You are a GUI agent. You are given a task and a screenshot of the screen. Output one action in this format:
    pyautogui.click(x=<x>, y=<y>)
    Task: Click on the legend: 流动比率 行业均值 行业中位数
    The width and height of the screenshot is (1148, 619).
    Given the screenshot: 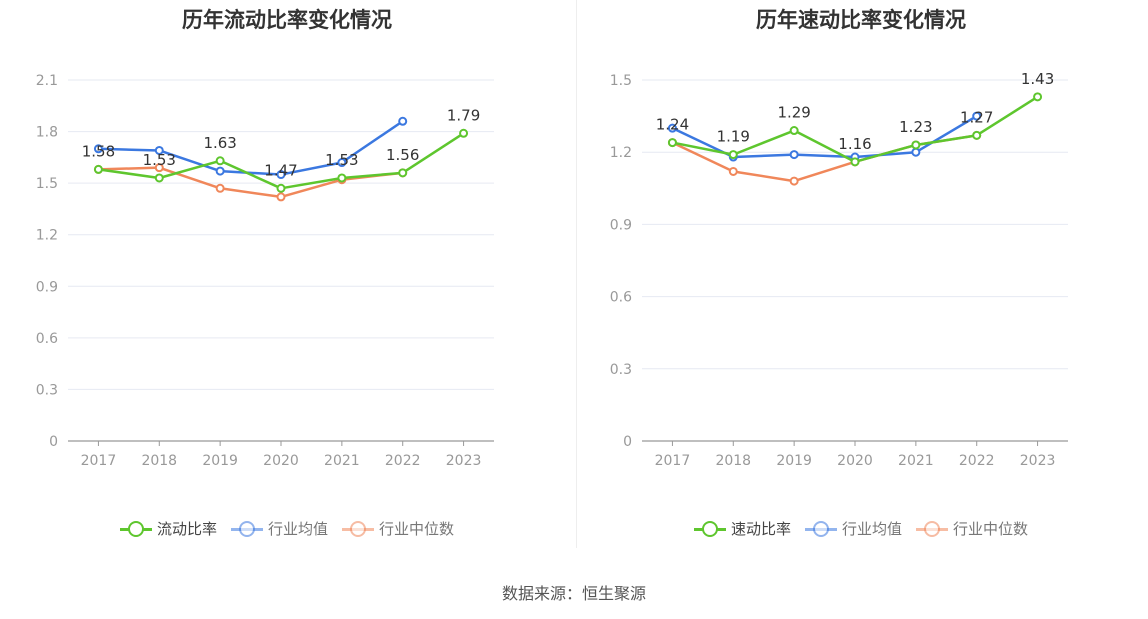 What is the action you would take?
    pyautogui.click(x=287, y=528)
    